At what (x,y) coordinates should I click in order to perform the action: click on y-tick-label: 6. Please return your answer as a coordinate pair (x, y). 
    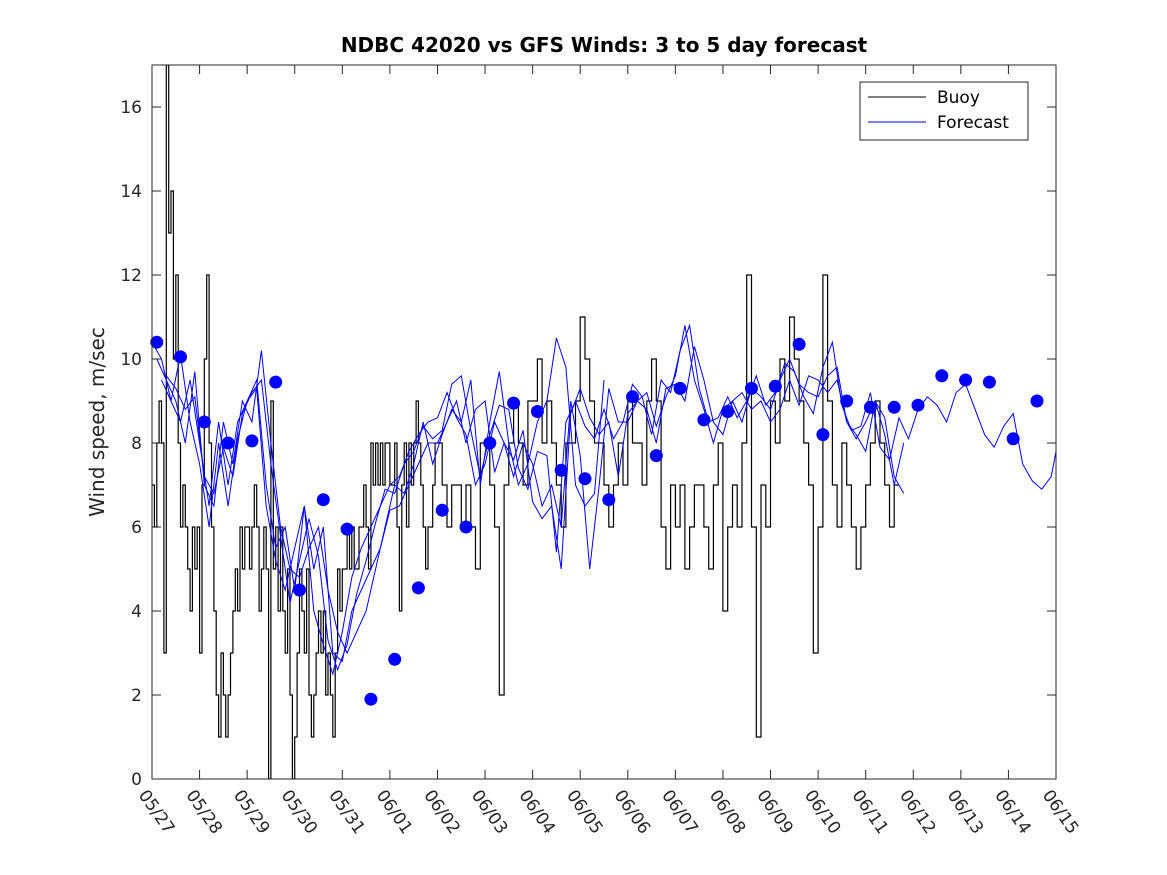
    Looking at the image, I should click on (136, 528).